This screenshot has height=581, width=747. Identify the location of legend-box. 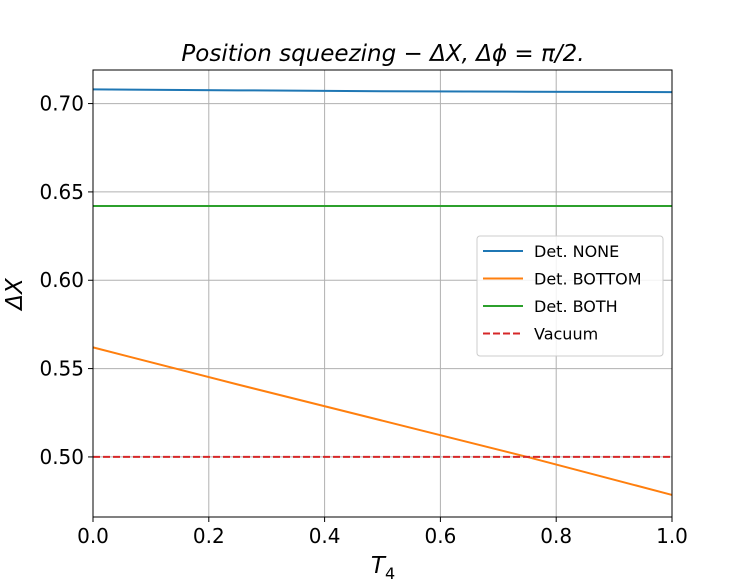
(570, 296).